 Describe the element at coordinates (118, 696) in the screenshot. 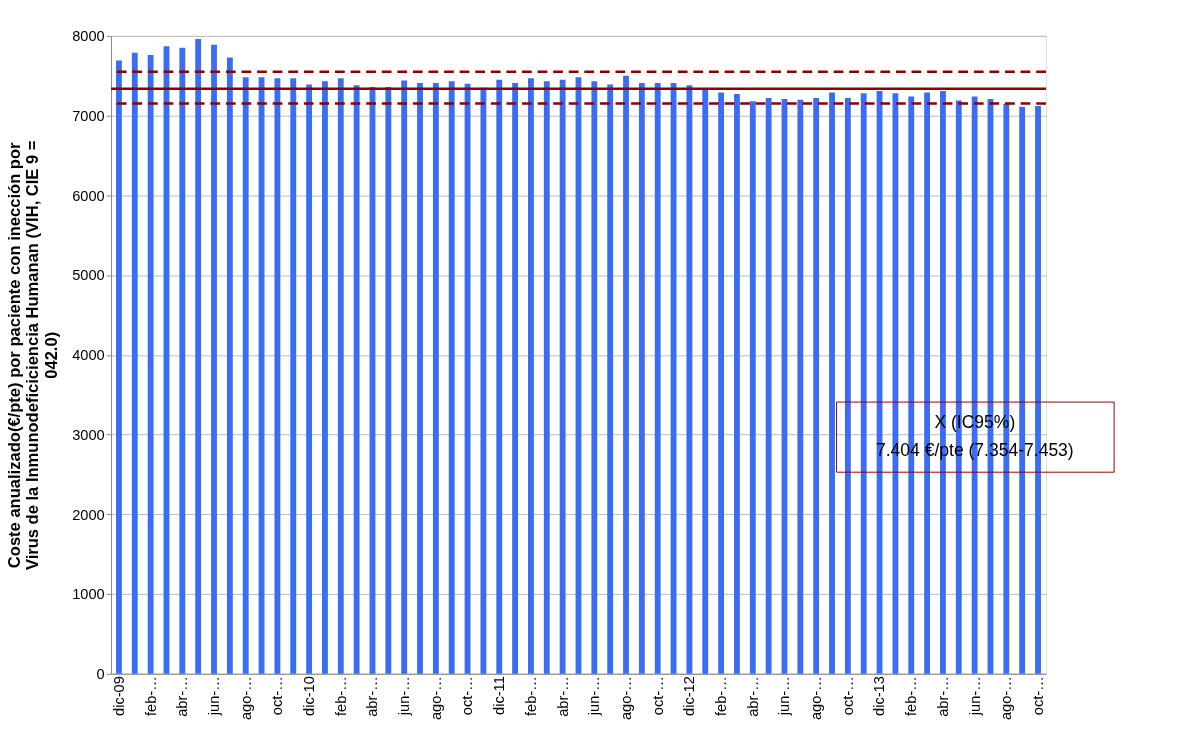

I see `x-tick-label: dic-09` at that location.